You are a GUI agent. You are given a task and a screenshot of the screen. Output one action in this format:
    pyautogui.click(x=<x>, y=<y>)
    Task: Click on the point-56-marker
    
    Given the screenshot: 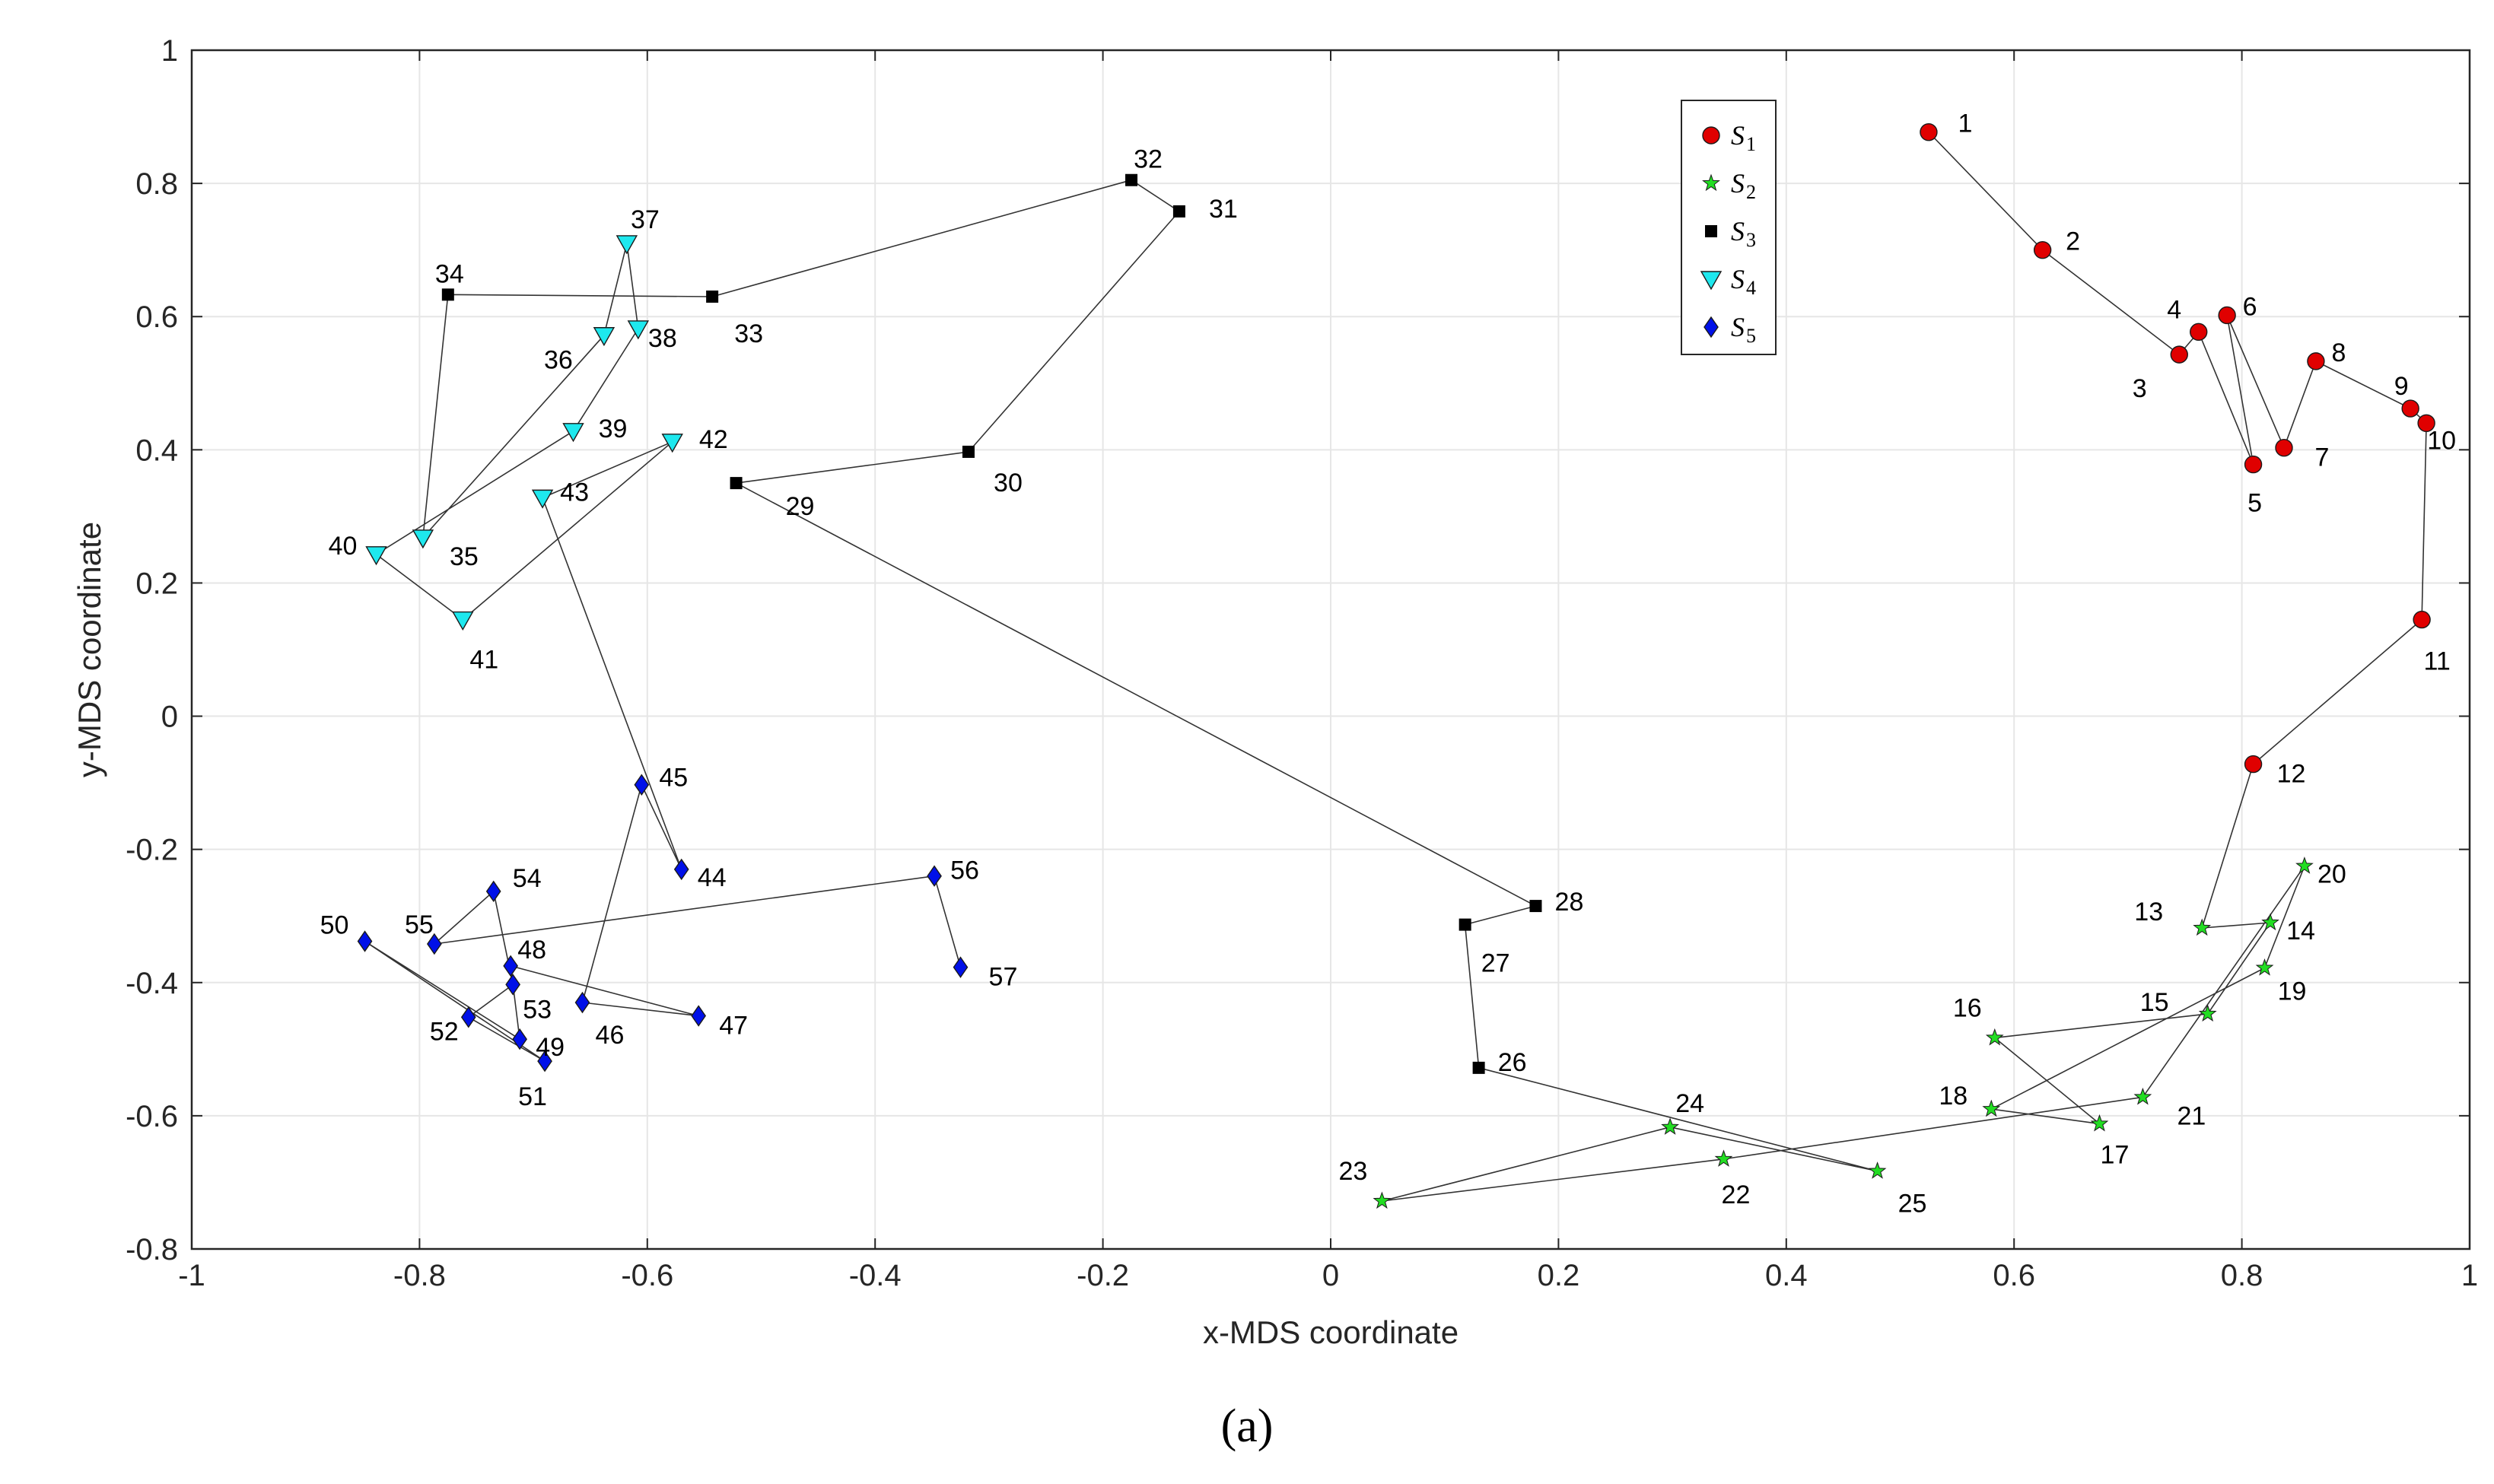 What is the action you would take?
    pyautogui.click(x=935, y=876)
    